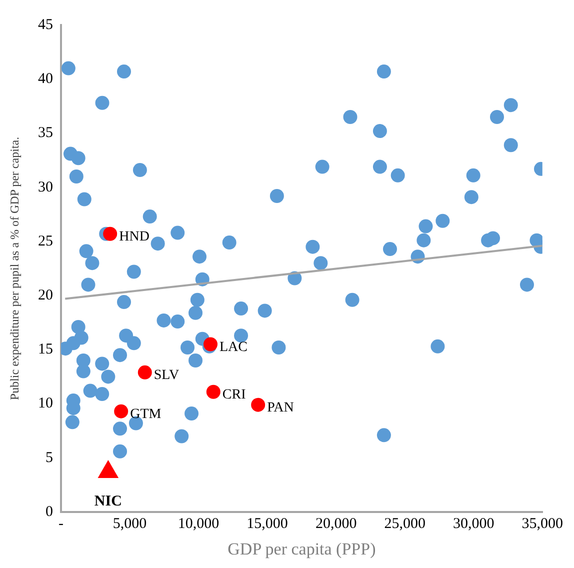 The image size is (574, 568). I want to click on y-tick-label: 0, so click(49, 512).